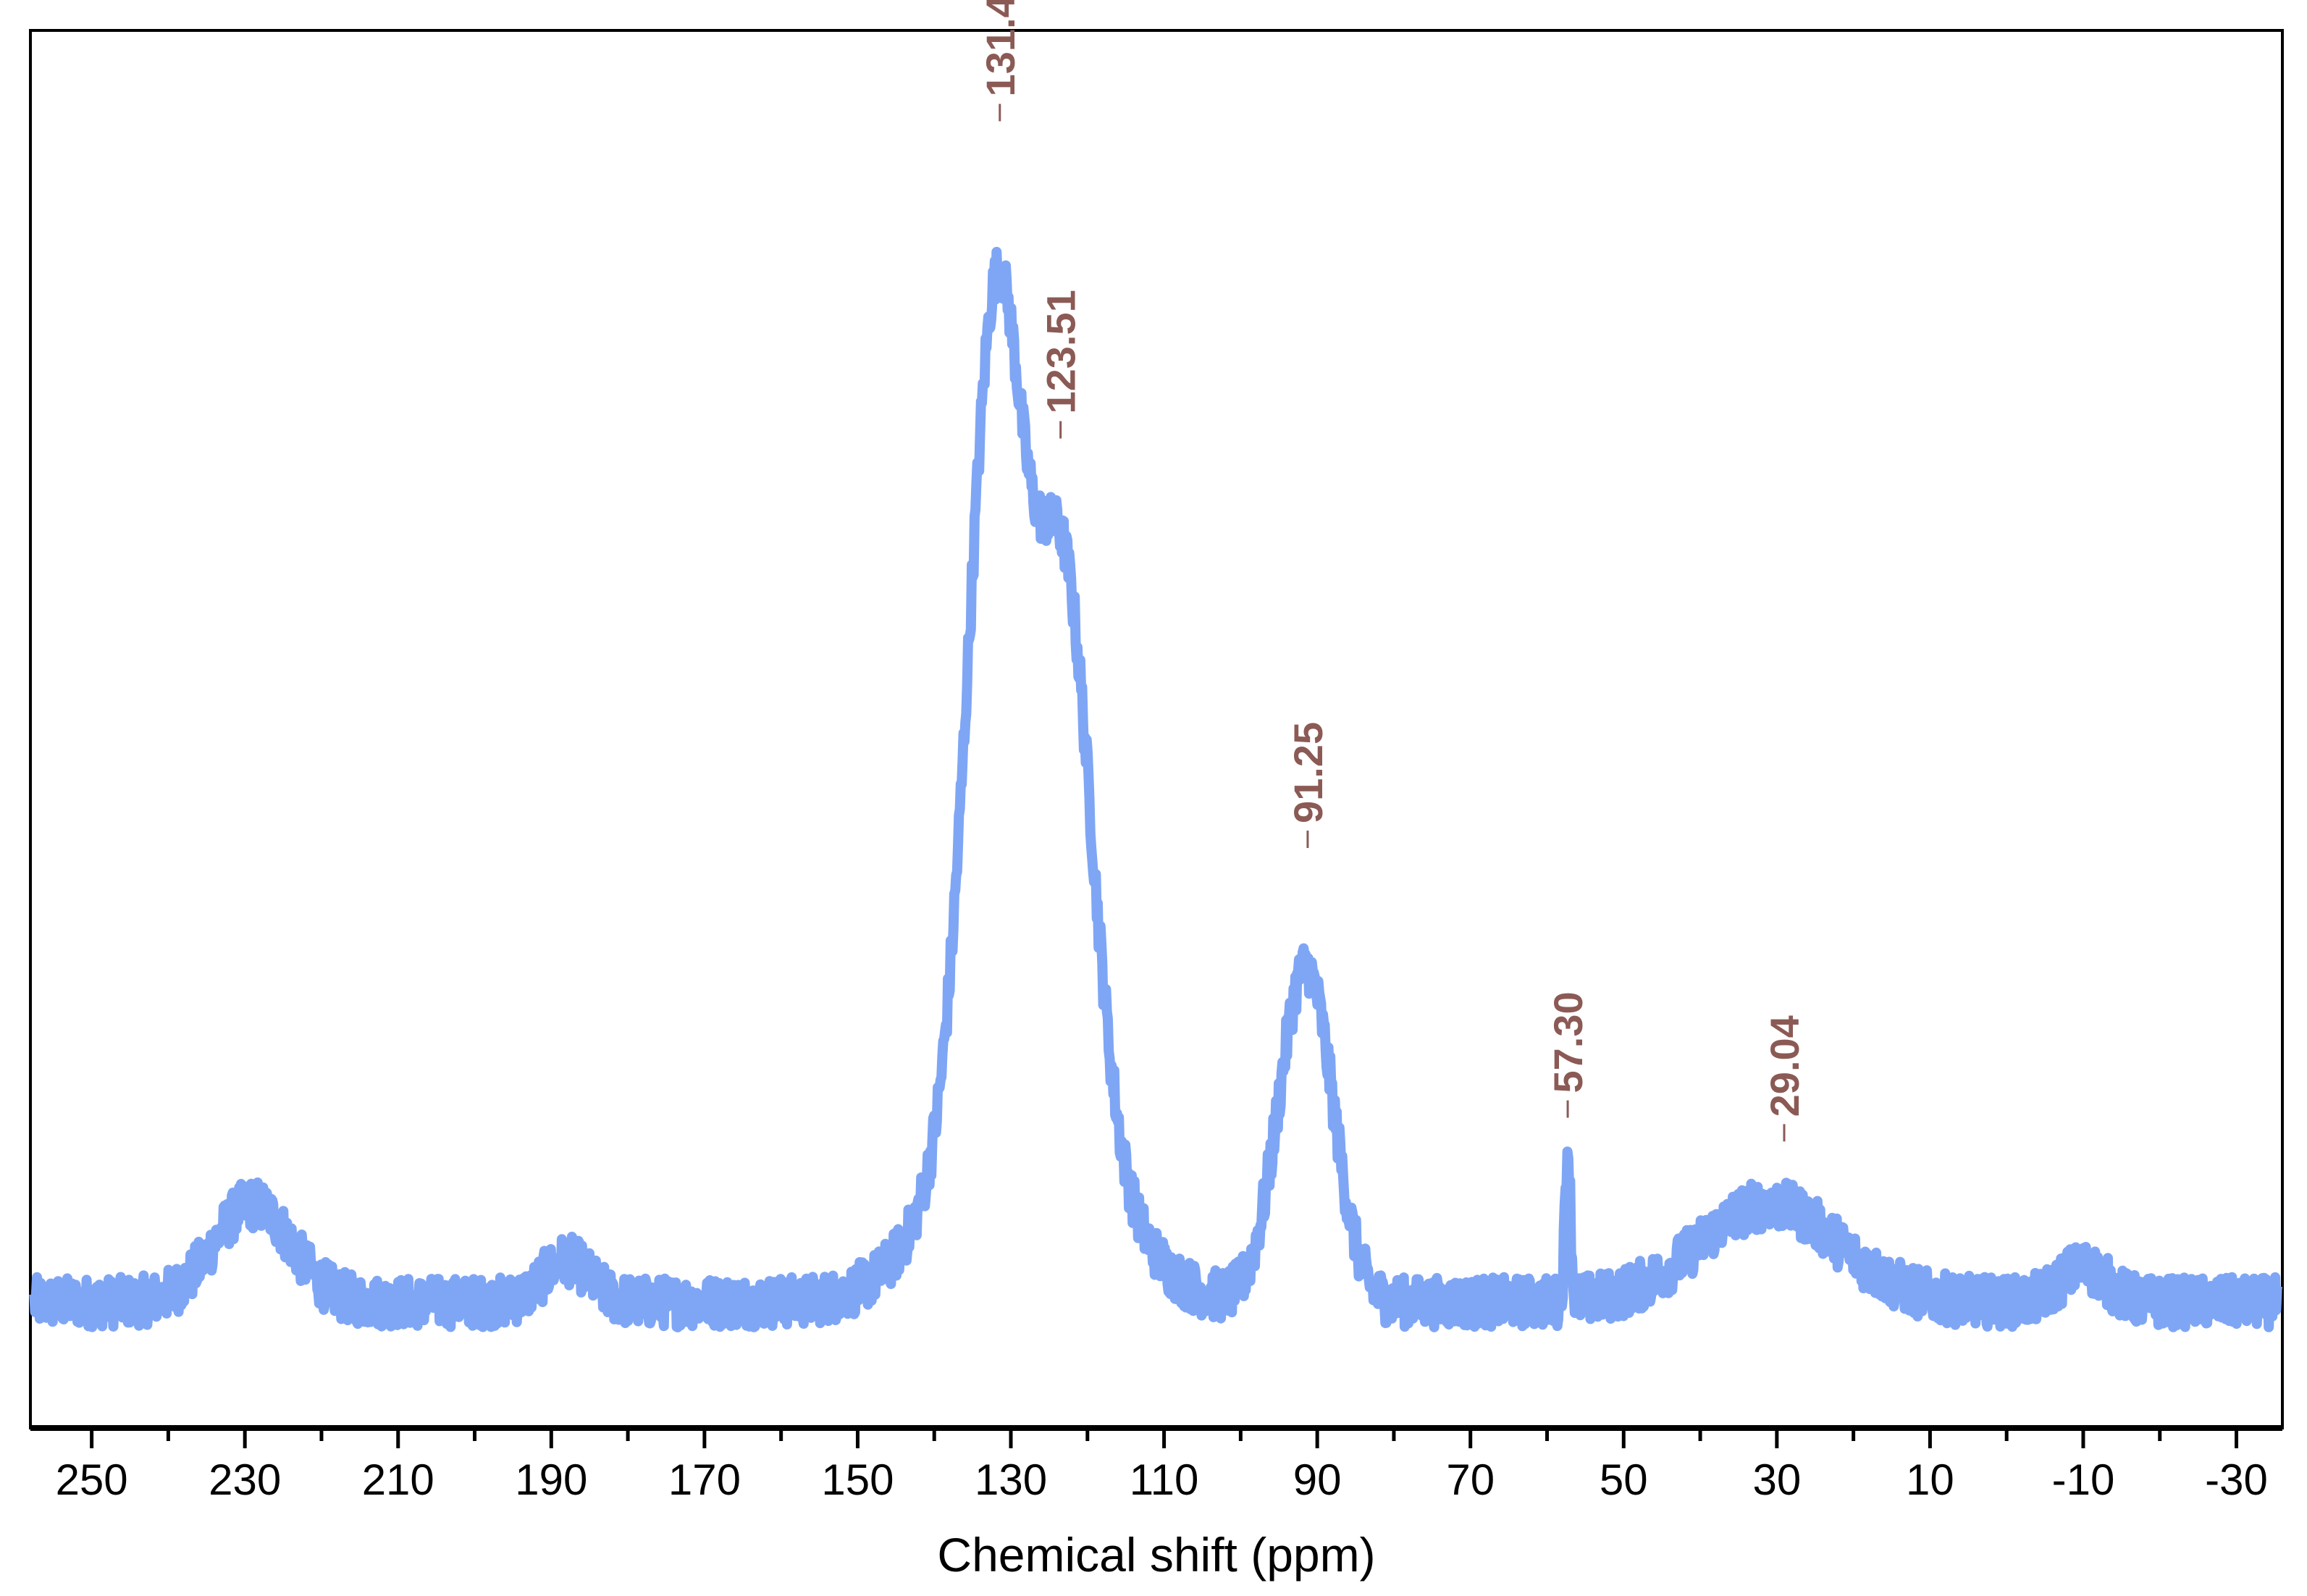 The image size is (2307, 1596). Describe the element at coordinates (1165, 1438) in the screenshot. I see `x-axis-ticks` at that location.